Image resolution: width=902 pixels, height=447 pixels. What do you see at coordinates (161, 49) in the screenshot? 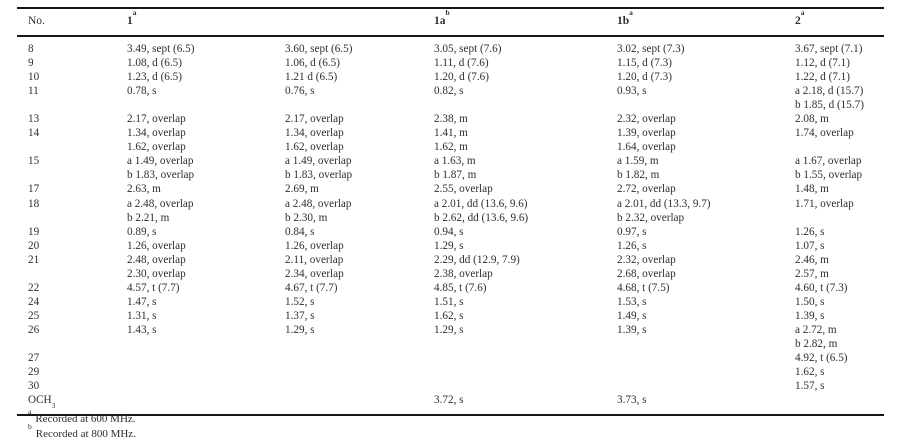
I see `shift-value: 3.49, sept (6.5)` at bounding box center [161, 49].